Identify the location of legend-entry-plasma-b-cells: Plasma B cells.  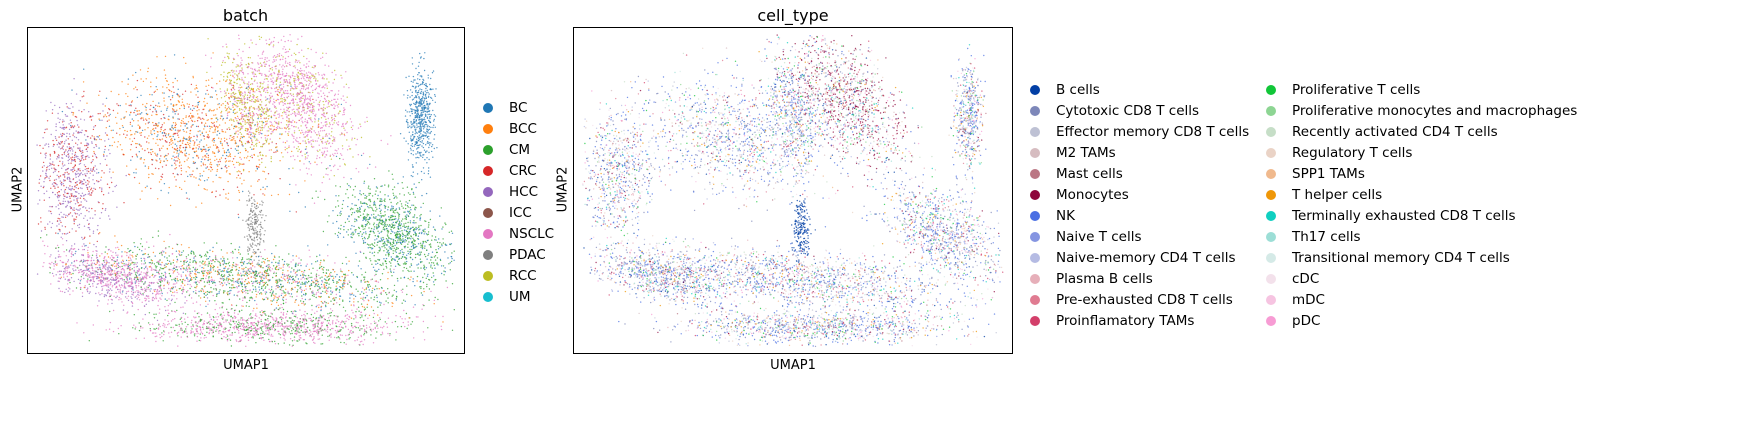
(1139, 278).